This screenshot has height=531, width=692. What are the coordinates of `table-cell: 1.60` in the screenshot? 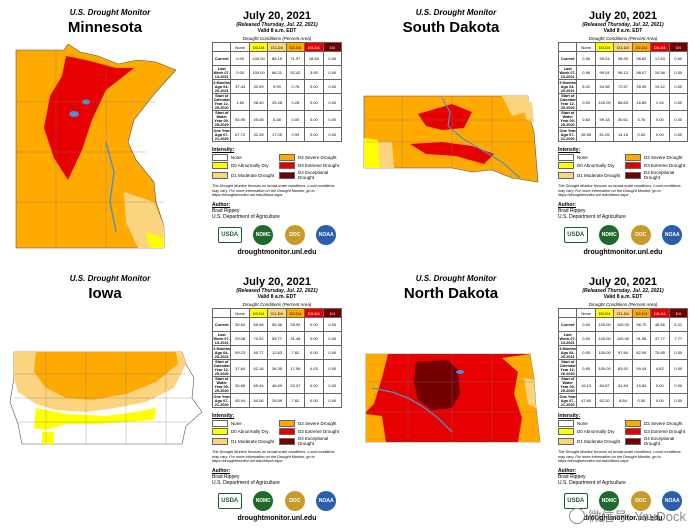 It's located at (240, 102).